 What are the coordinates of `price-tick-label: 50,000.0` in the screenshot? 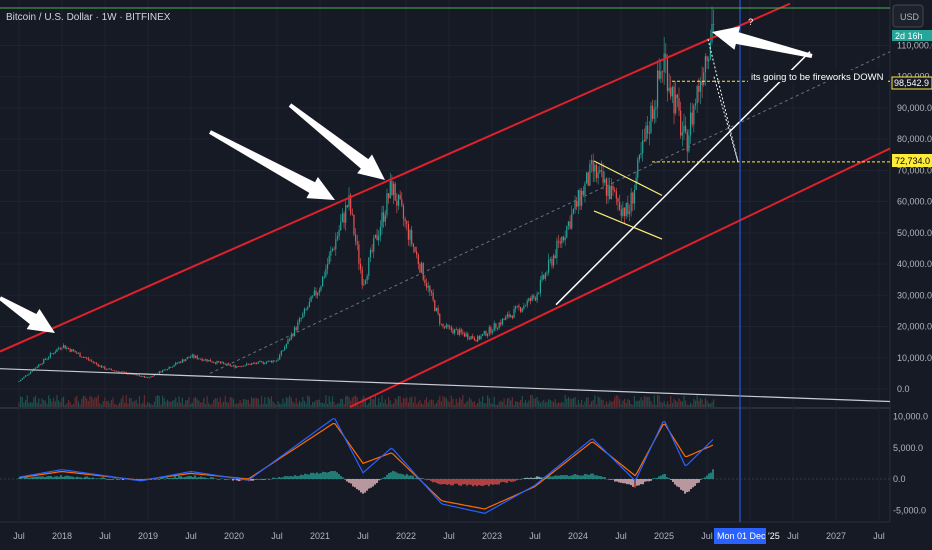 It's located at (914, 233).